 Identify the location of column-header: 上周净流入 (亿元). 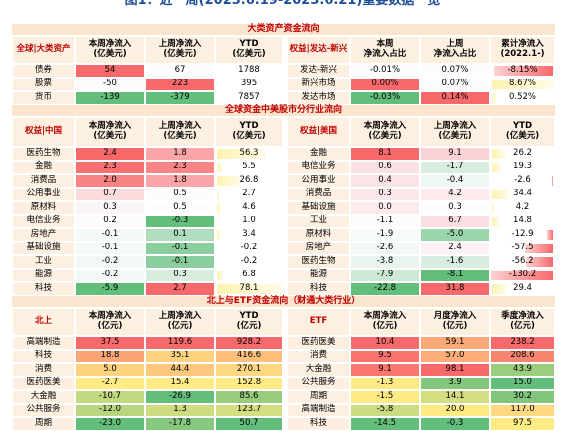
(180, 322).